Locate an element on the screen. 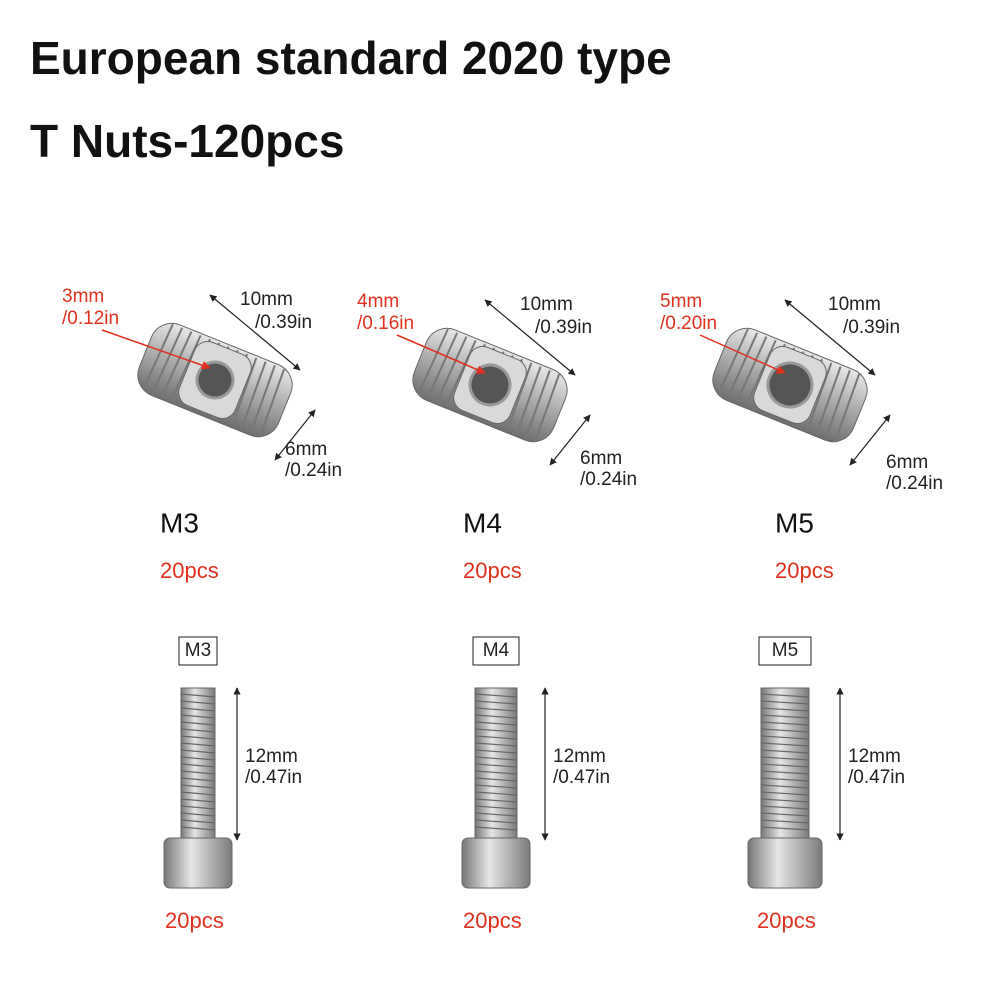 This screenshot has height=1000, width=1000. hole-label: 4mm is located at coordinates (378, 301).